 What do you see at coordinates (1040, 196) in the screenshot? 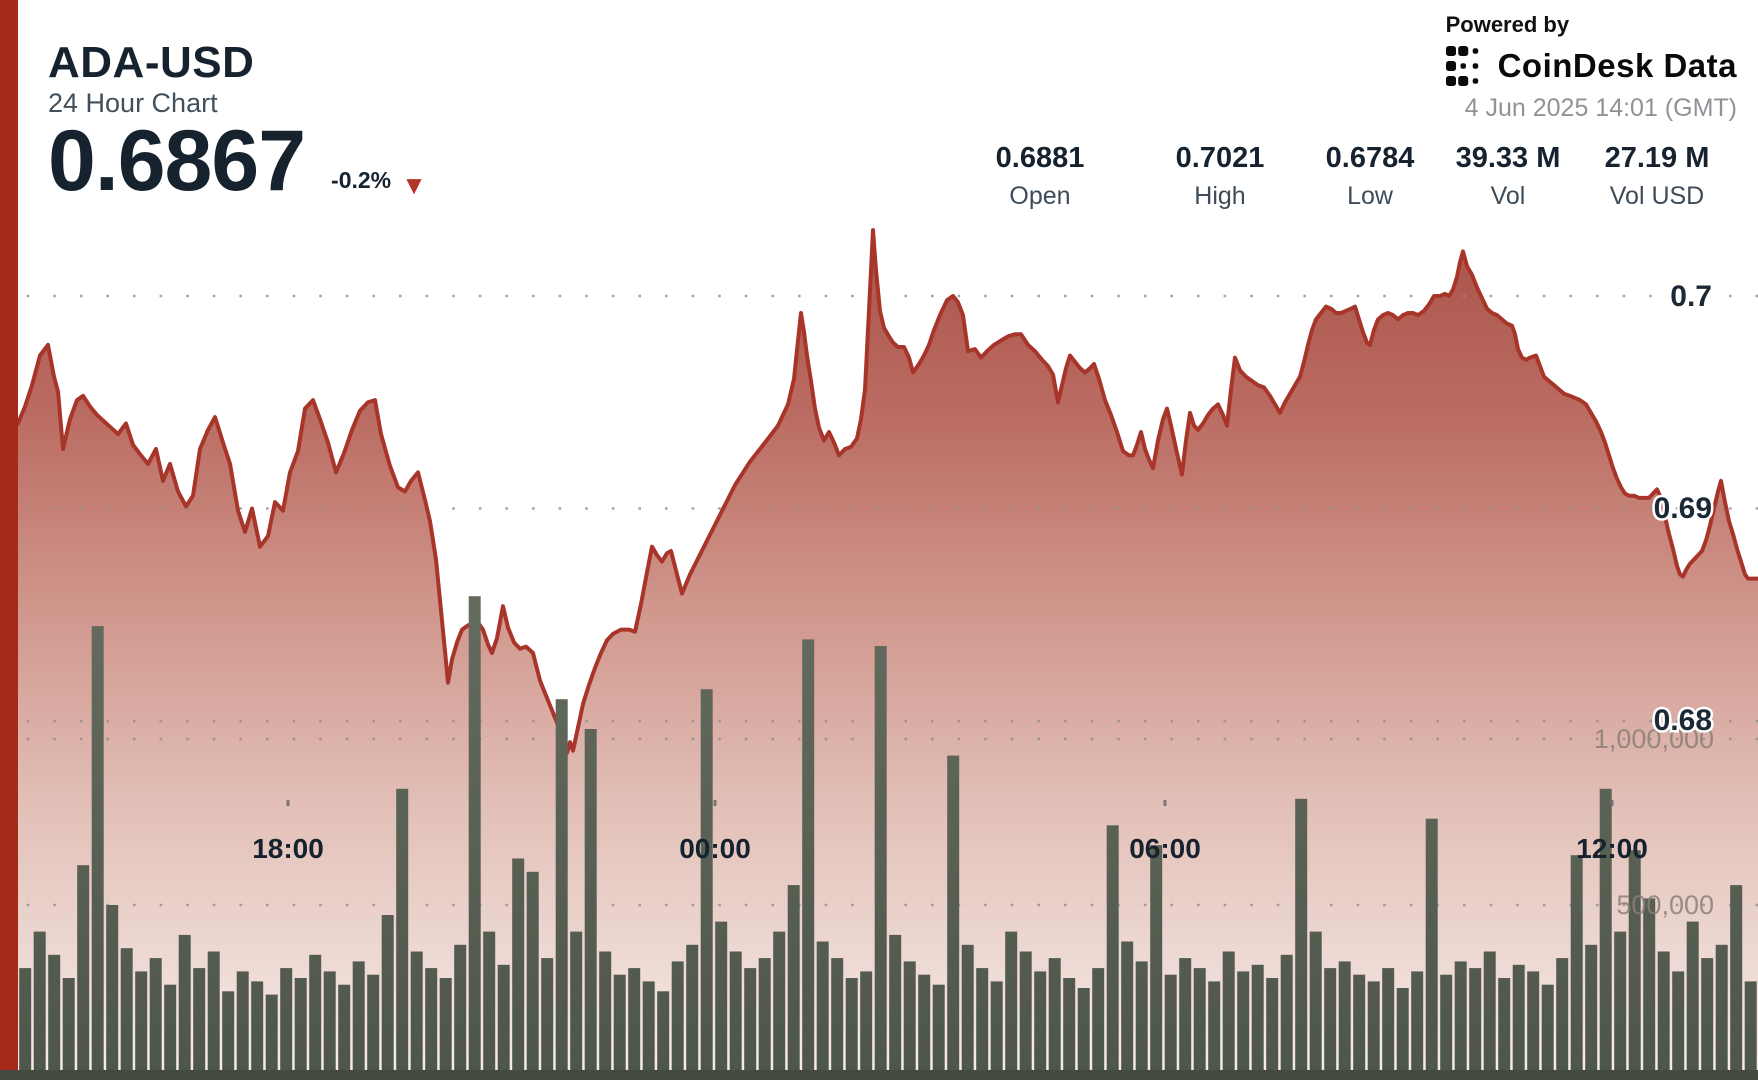
I see `stat-open-label: Open` at bounding box center [1040, 196].